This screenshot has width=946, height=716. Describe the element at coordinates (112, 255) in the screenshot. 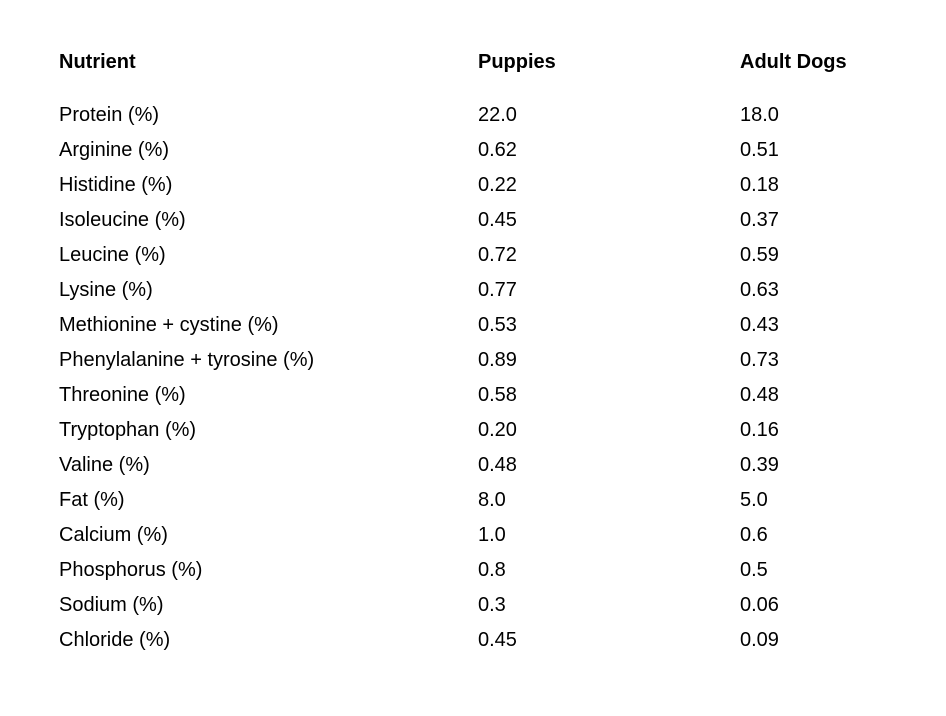

I see `nutrient-cell: Leucine (%)` at that location.